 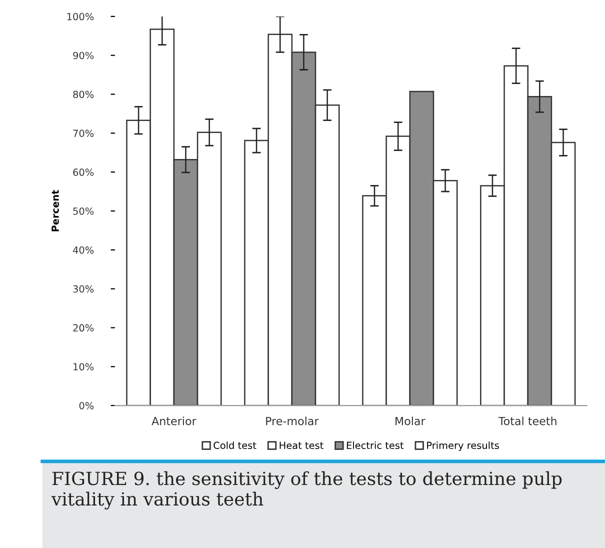 I want to click on caption: FIGURE 9. the sensitivity of the tests to determine pulp vitality in various teeth, so click(x=306, y=490).